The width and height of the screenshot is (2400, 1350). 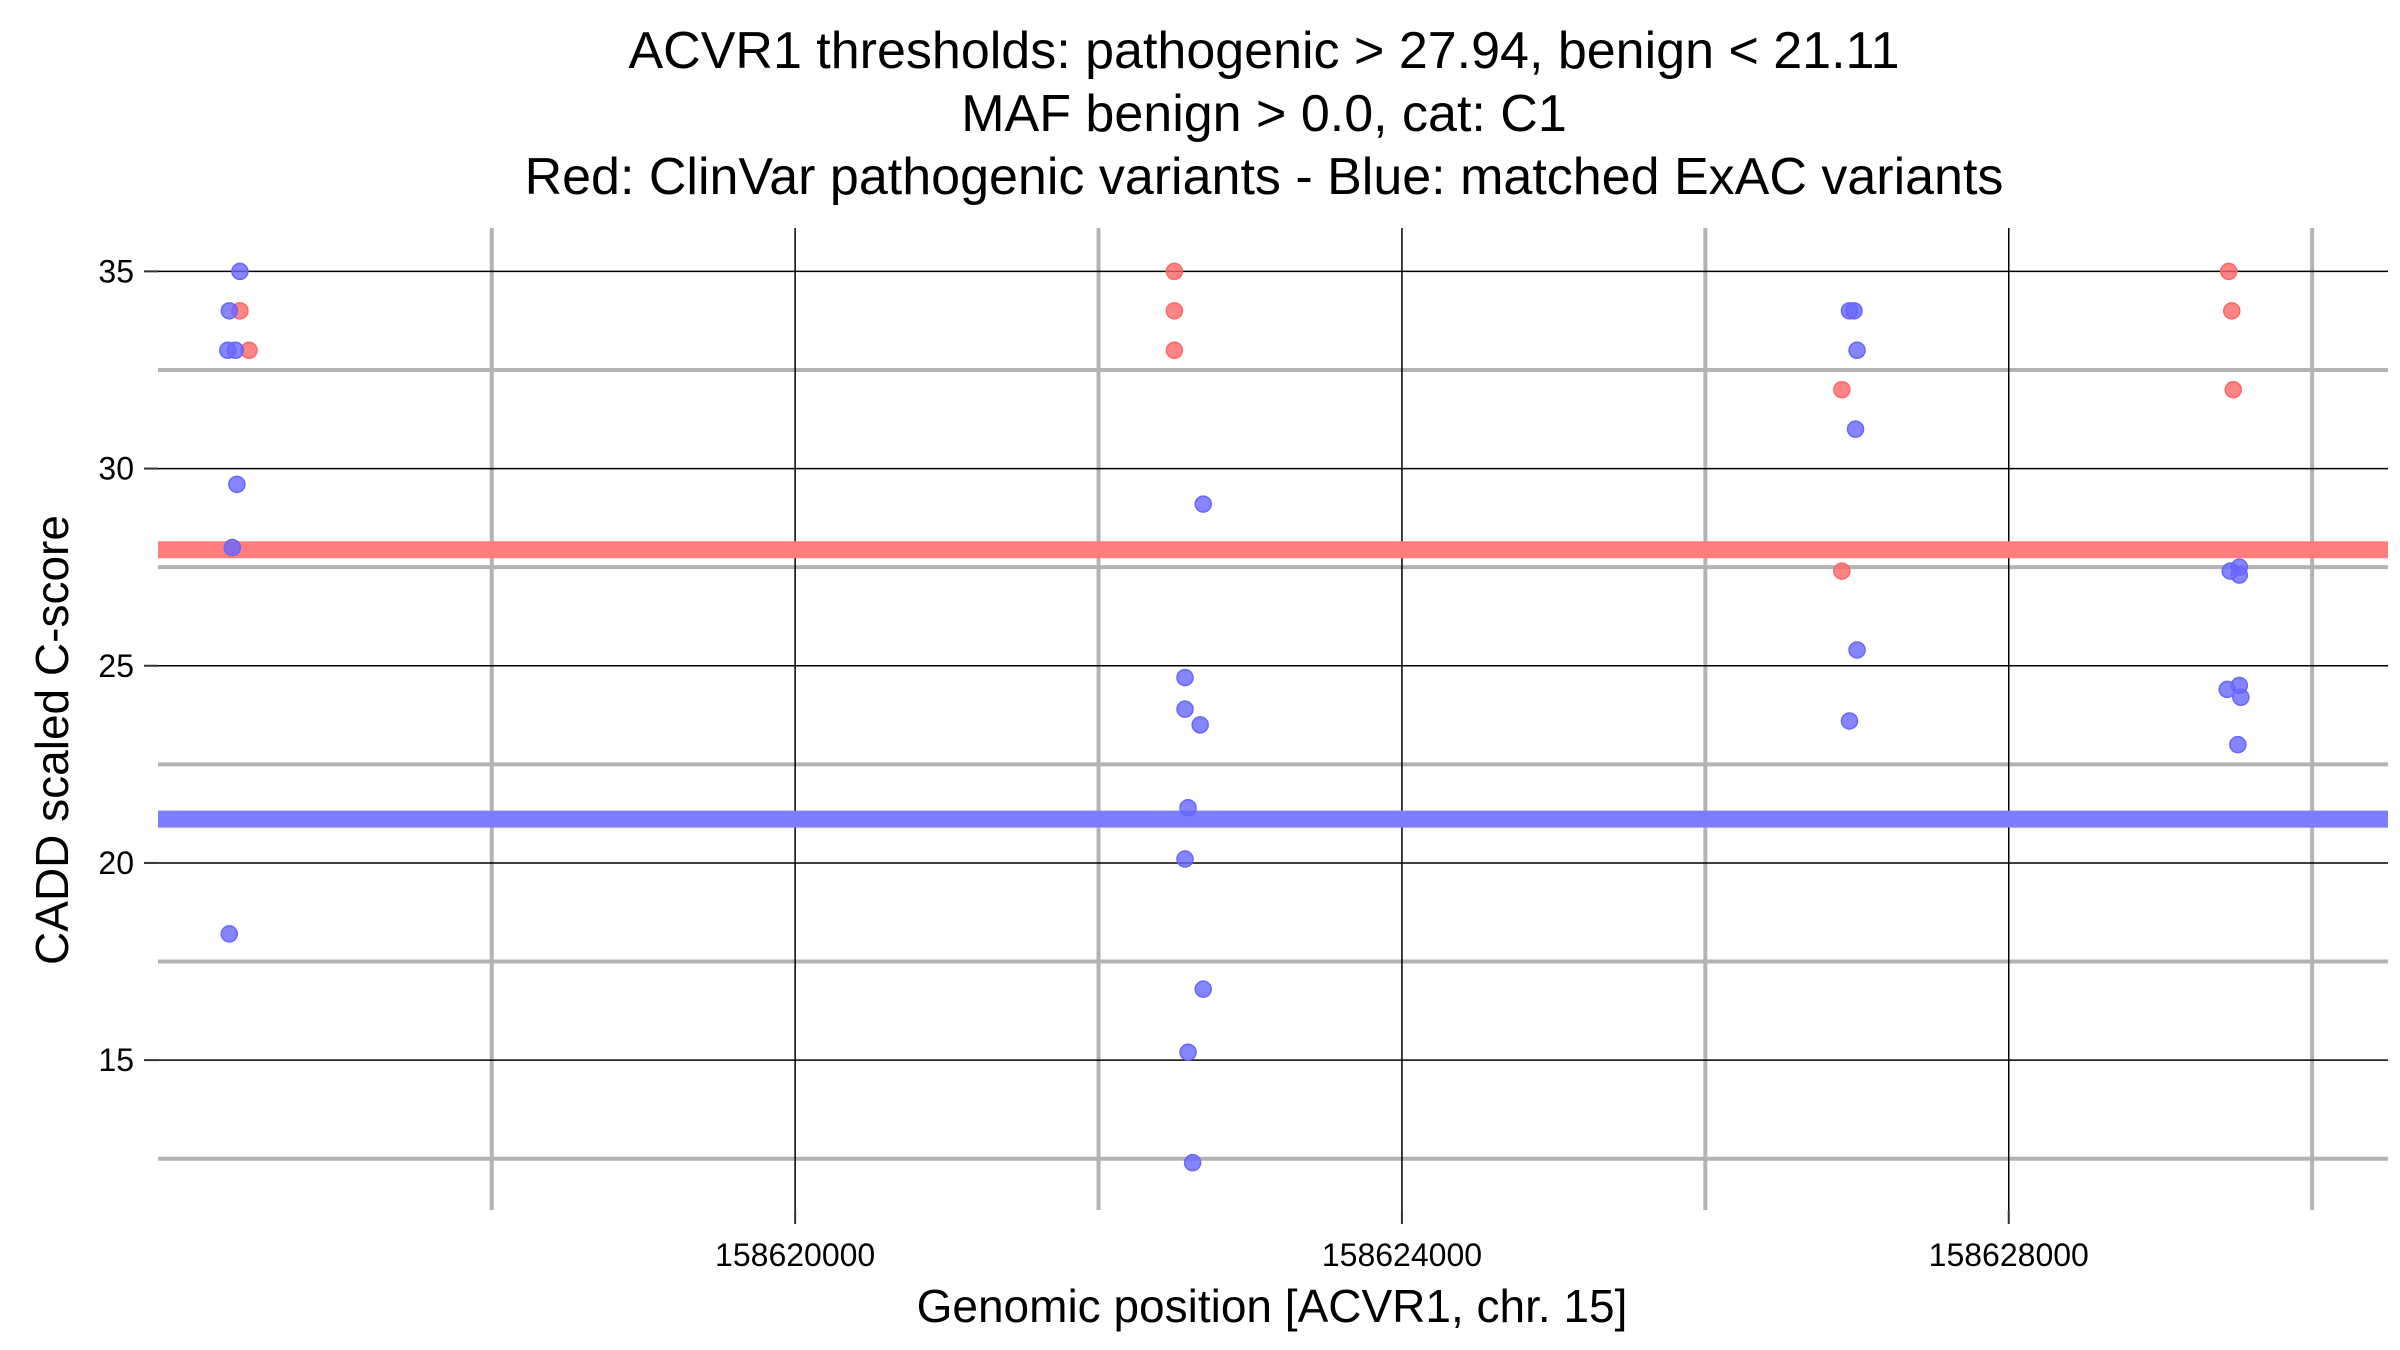 I want to click on x-tick-label: 158620000, so click(x=795, y=1255).